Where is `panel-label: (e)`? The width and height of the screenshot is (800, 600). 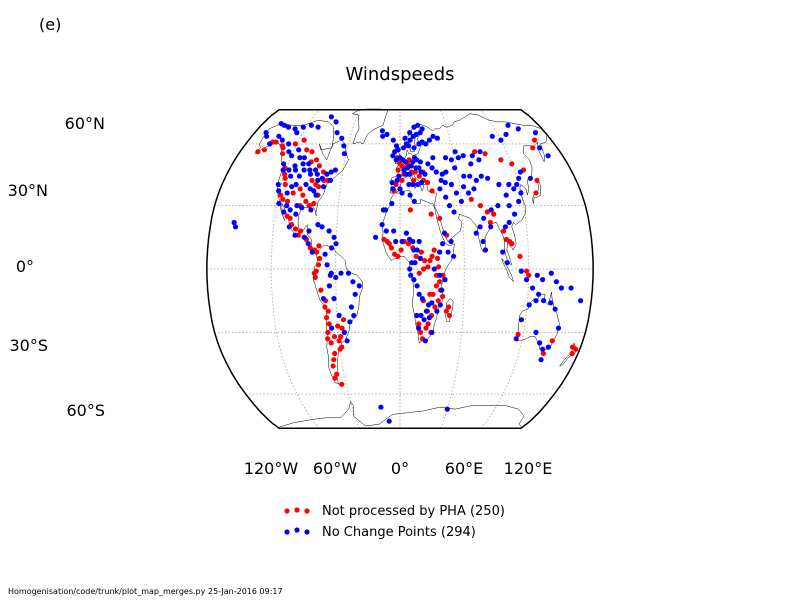 panel-label: (e) is located at coordinates (50, 24).